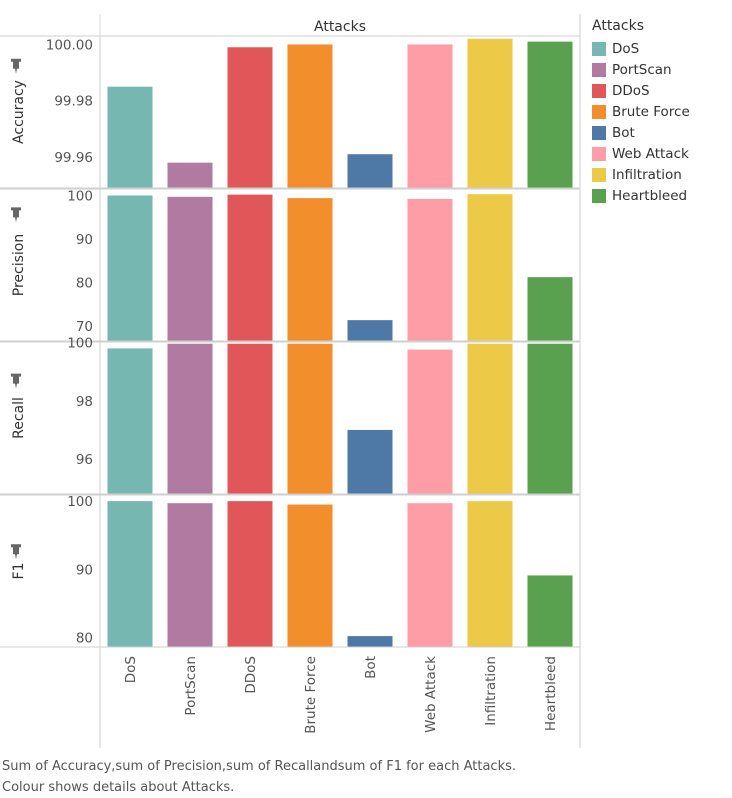 This screenshot has height=798, width=732. I want to click on x-label-ddos: DDoS, so click(251, 675).